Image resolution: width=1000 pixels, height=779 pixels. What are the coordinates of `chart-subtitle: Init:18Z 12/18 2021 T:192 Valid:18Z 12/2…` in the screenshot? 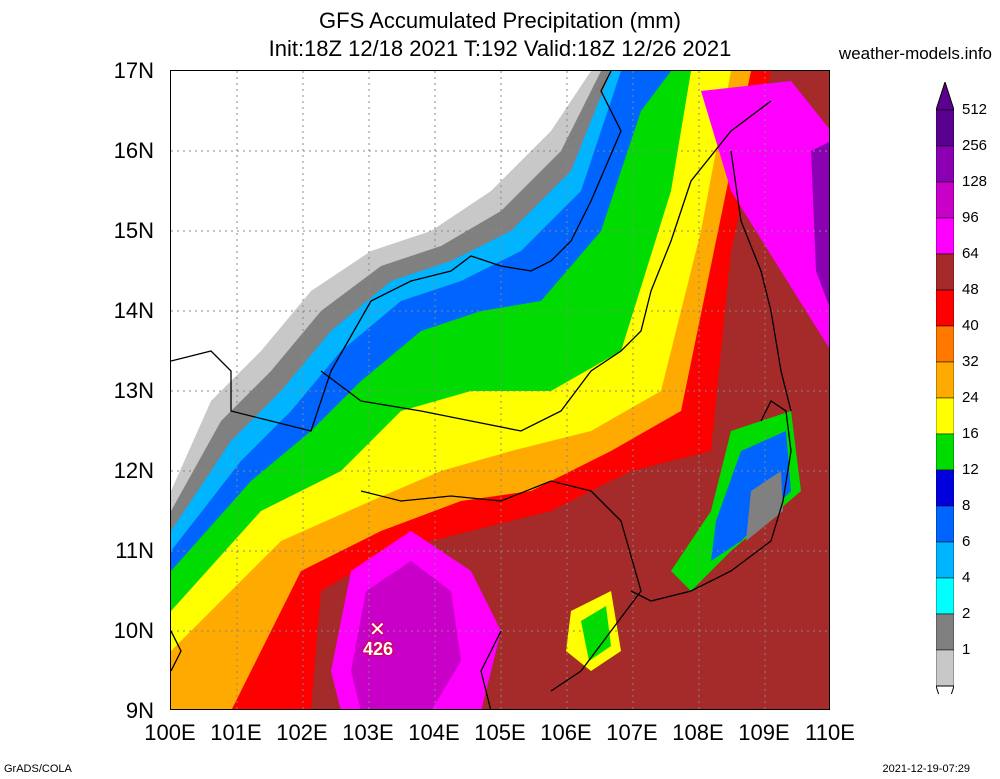 It's located at (500, 48).